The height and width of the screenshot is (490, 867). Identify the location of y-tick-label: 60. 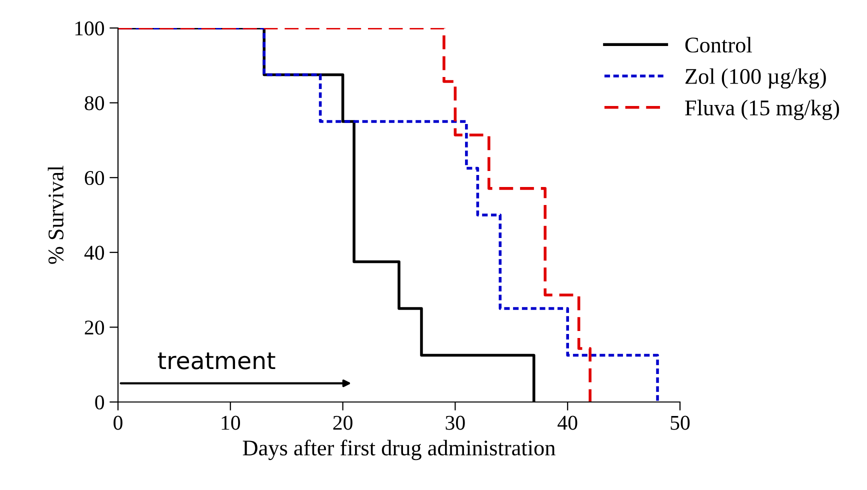
(94, 178).